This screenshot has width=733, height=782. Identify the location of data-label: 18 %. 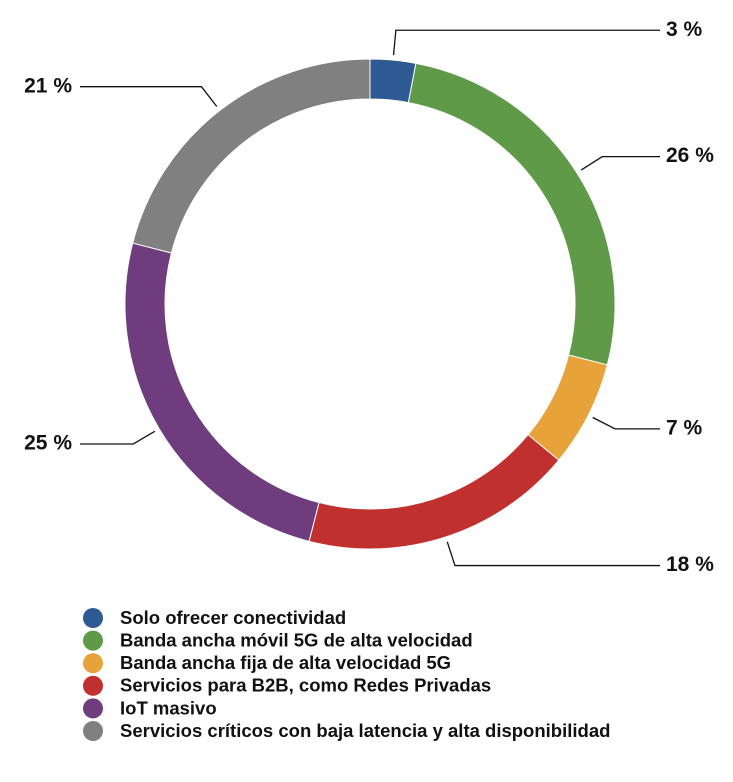
(690, 564).